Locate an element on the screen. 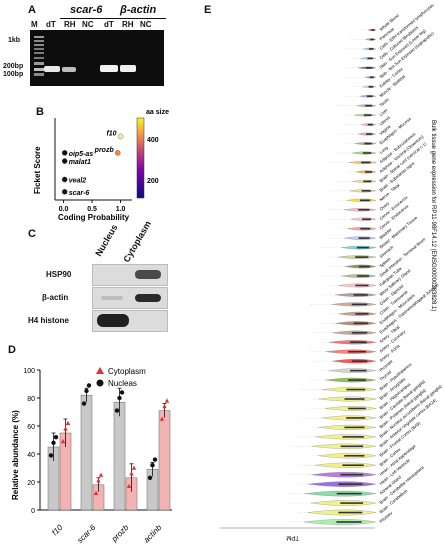 This screenshot has width=444, height=550. y-tick-label-4: 80 is located at coordinates (31, 399).